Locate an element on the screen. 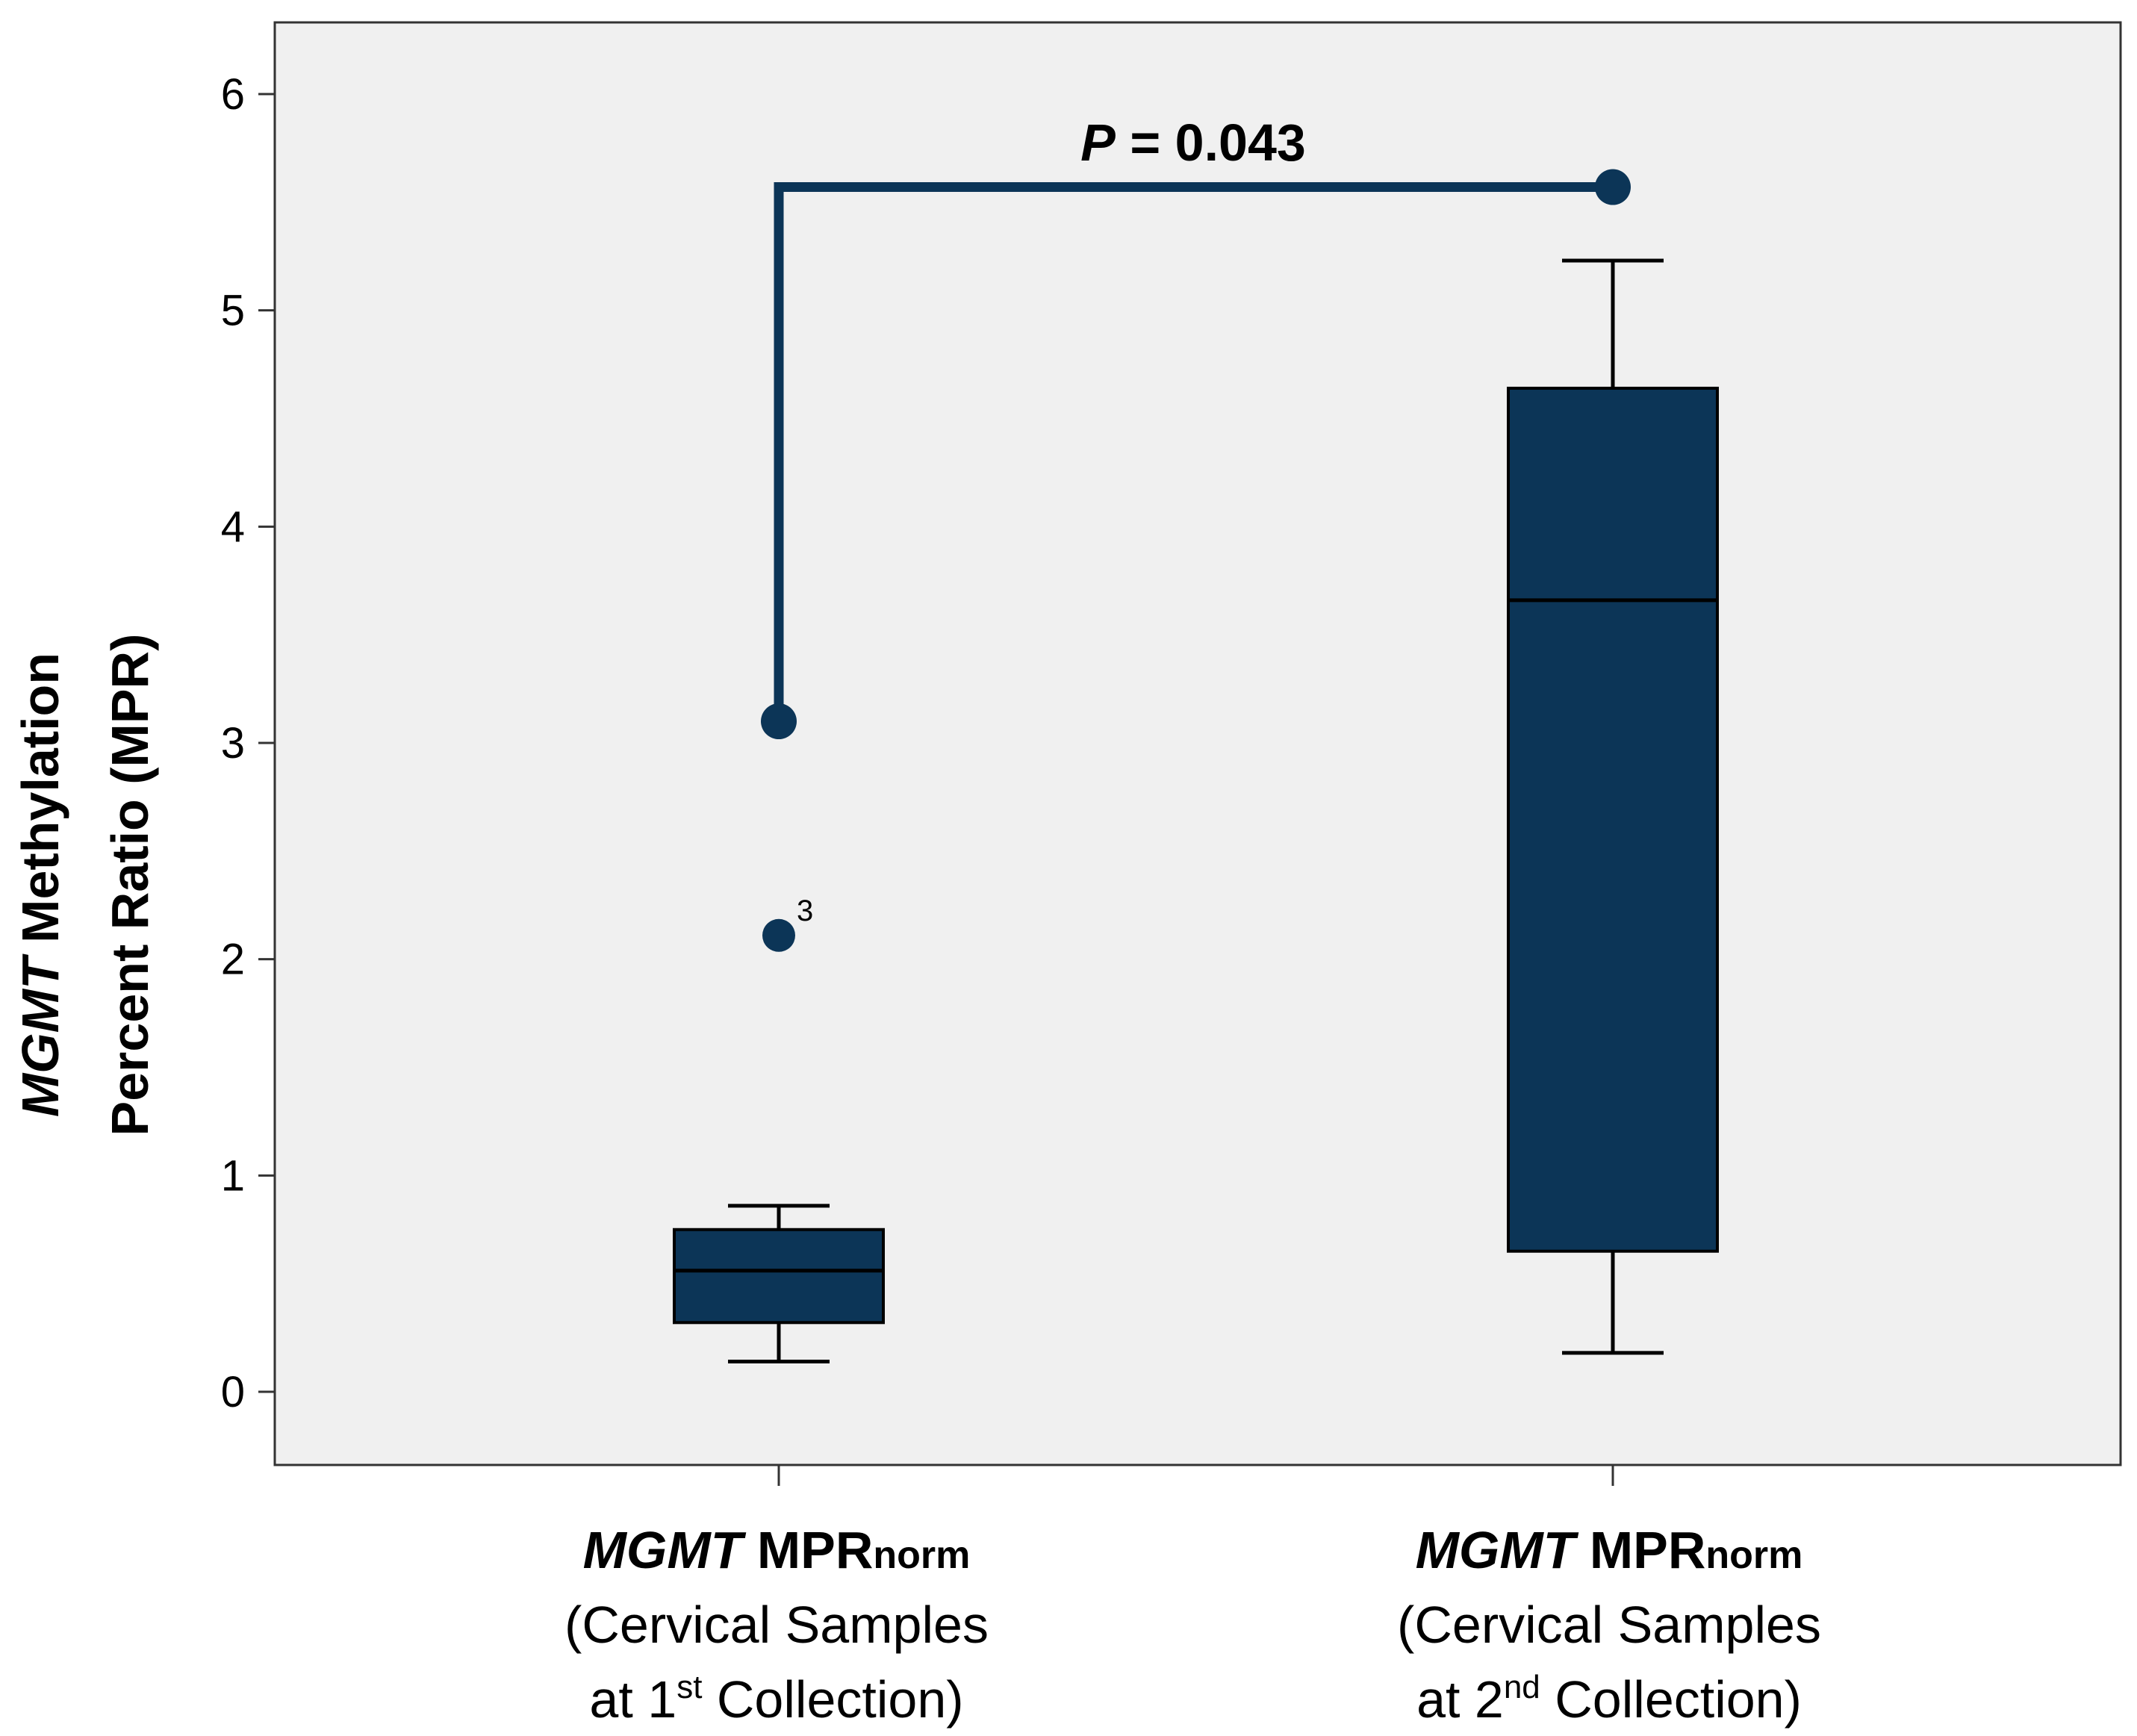 The image size is (2137, 1736). y-axis-title-line2: Percent Ratio (MPR) is located at coordinates (130, 885).